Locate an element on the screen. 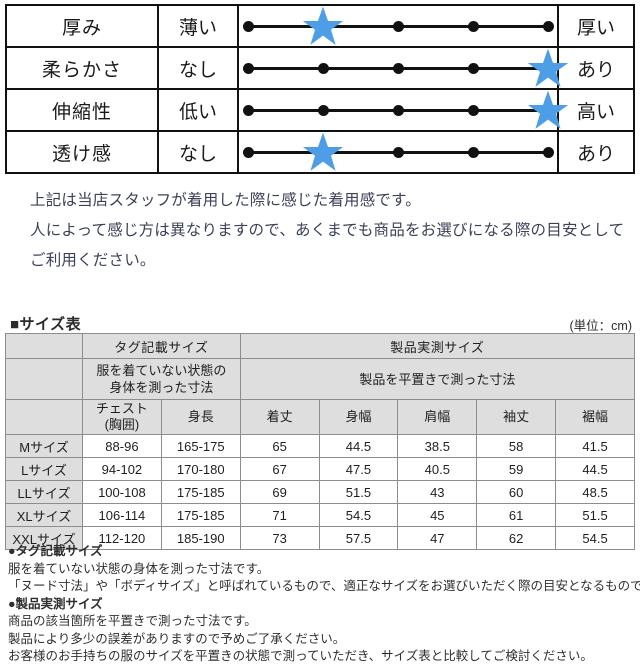 The height and width of the screenshot is (666, 640). size-column-header-line-1: 裾幅 is located at coordinates (595, 416).